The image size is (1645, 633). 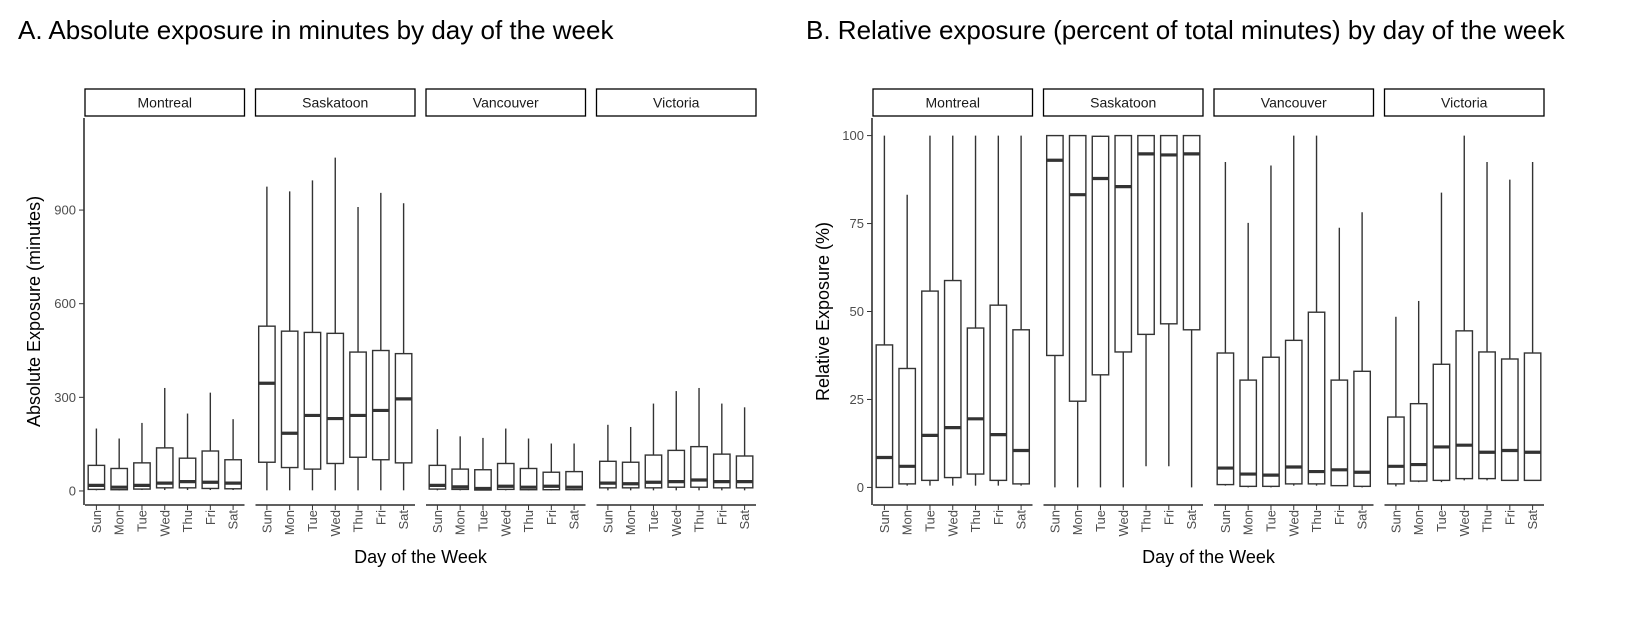 I want to click on y-tick-label: 100, so click(x=853, y=135).